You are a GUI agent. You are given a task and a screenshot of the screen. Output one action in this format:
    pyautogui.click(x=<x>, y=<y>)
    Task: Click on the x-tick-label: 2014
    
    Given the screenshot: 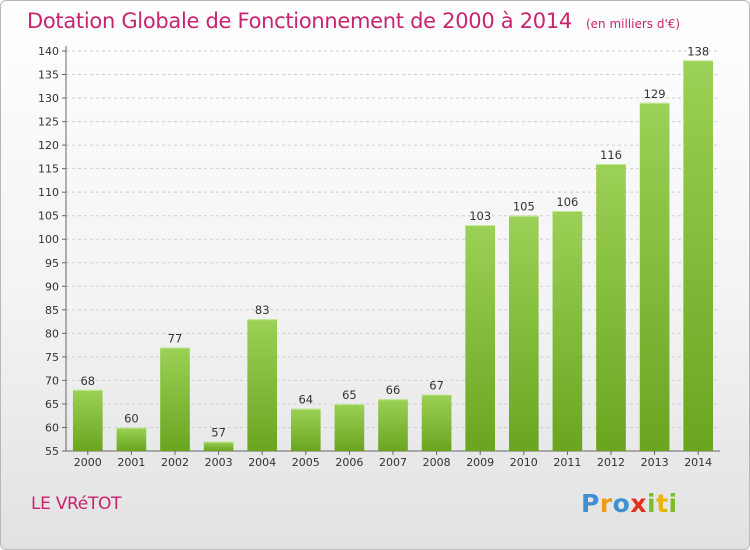 What is the action you would take?
    pyautogui.click(x=698, y=462)
    